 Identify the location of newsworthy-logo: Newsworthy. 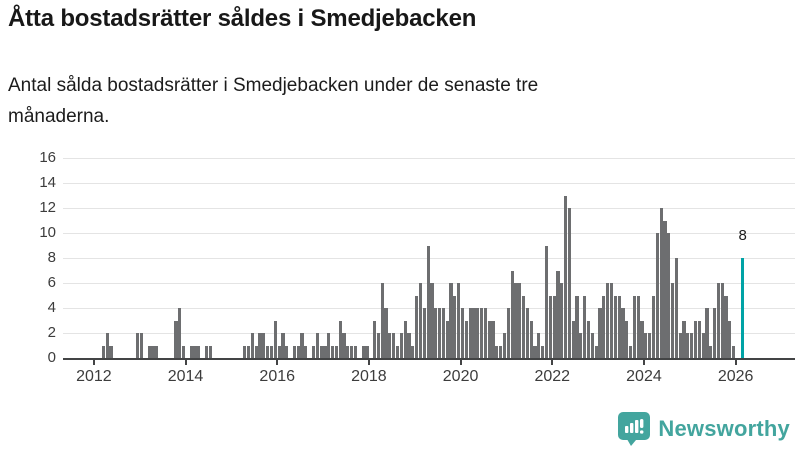
(703, 429).